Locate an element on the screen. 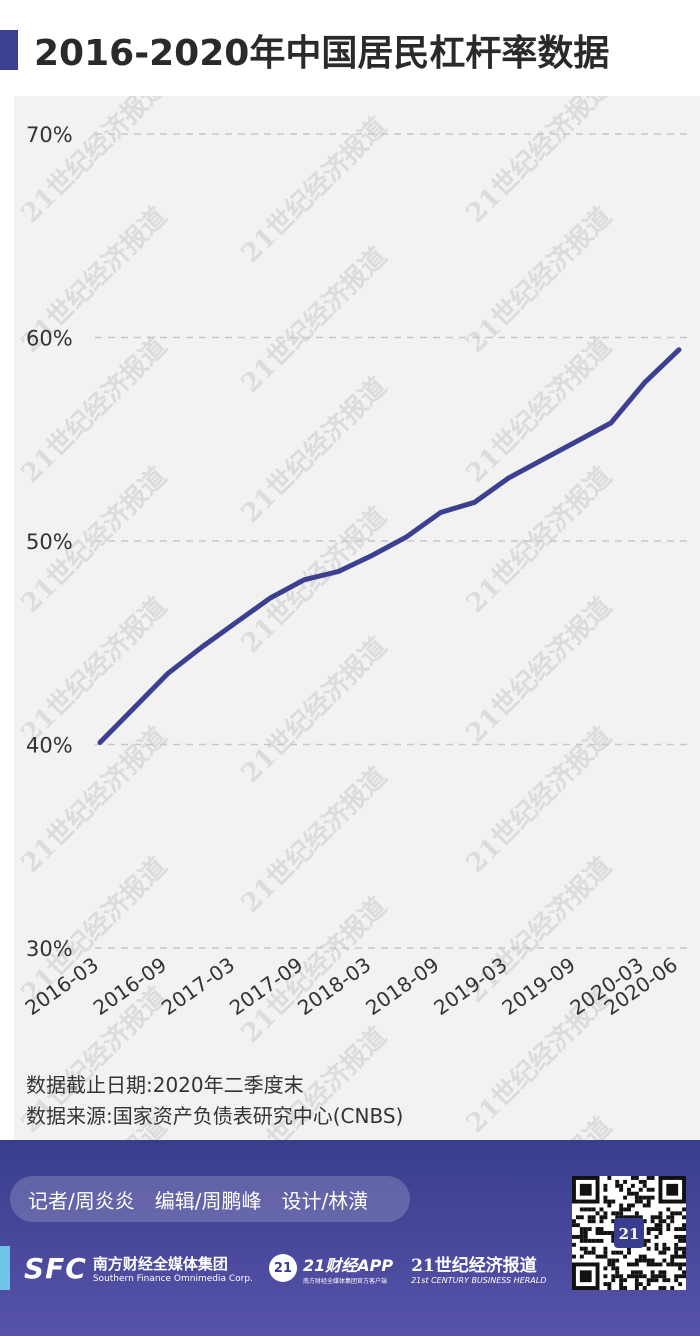 The width and height of the screenshot is (700, 1336). y-tick-label: 30% is located at coordinates (49, 949).